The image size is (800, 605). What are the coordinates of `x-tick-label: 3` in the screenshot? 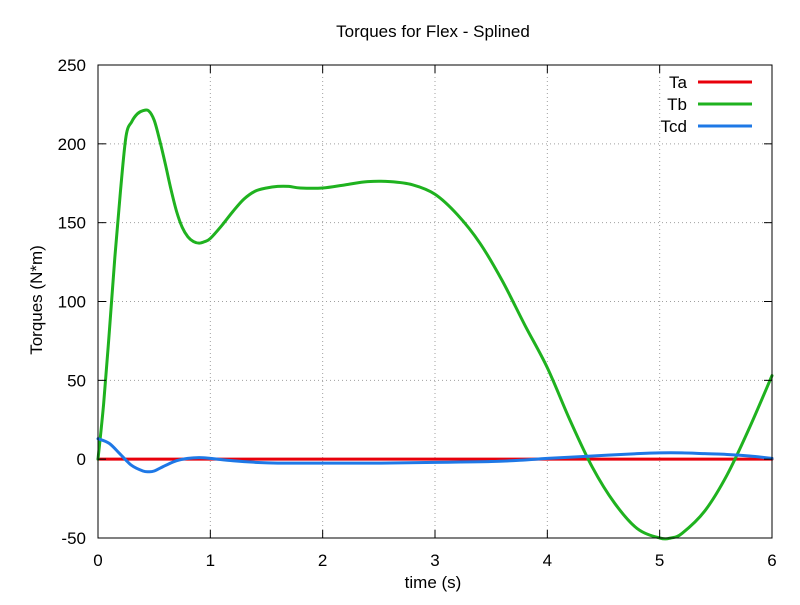 It's located at (434, 560).